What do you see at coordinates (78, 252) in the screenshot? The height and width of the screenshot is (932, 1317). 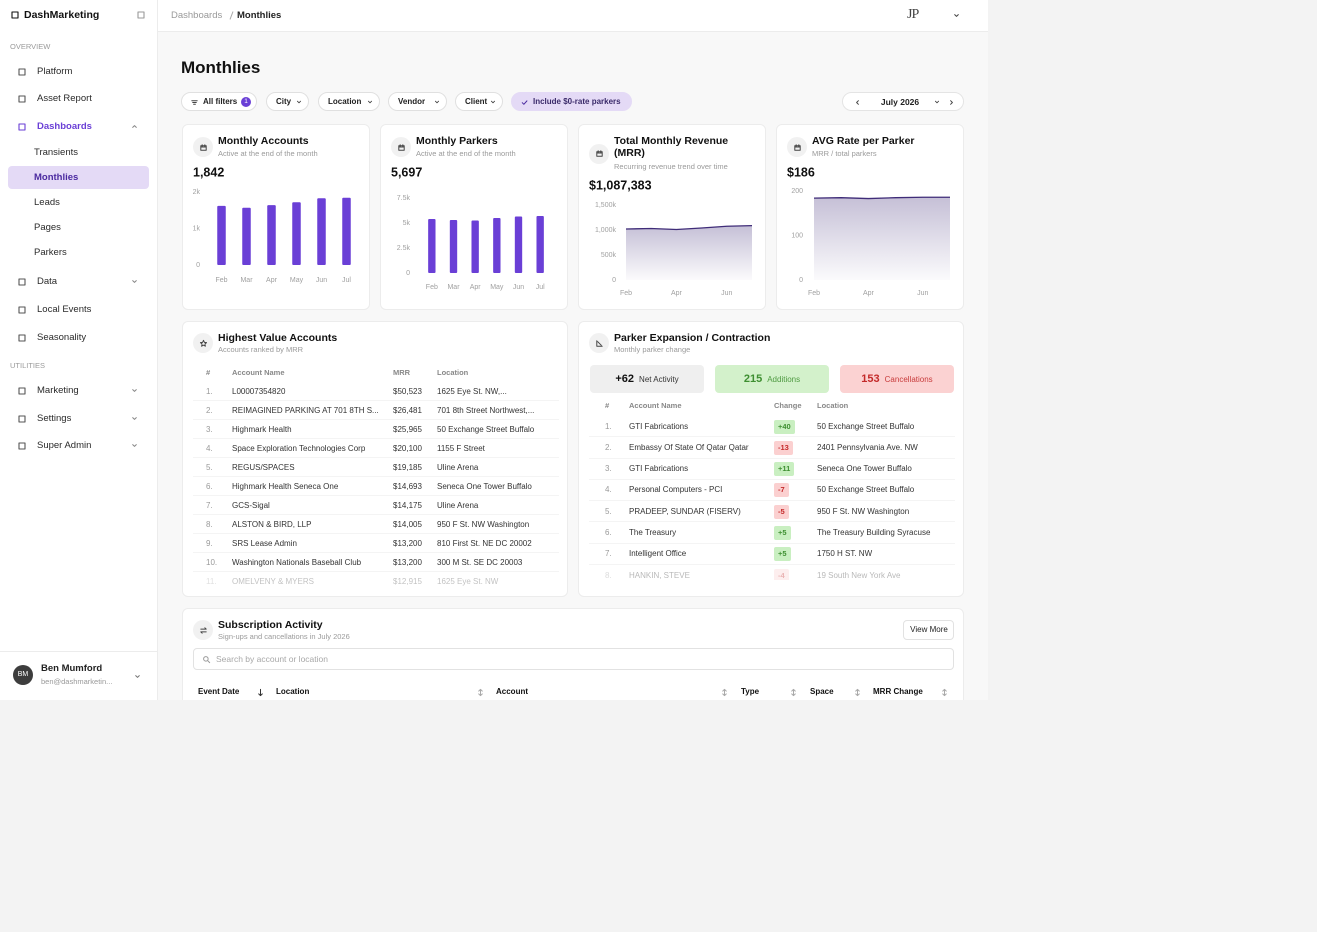 I see `nav-item: Parkers` at bounding box center [78, 252].